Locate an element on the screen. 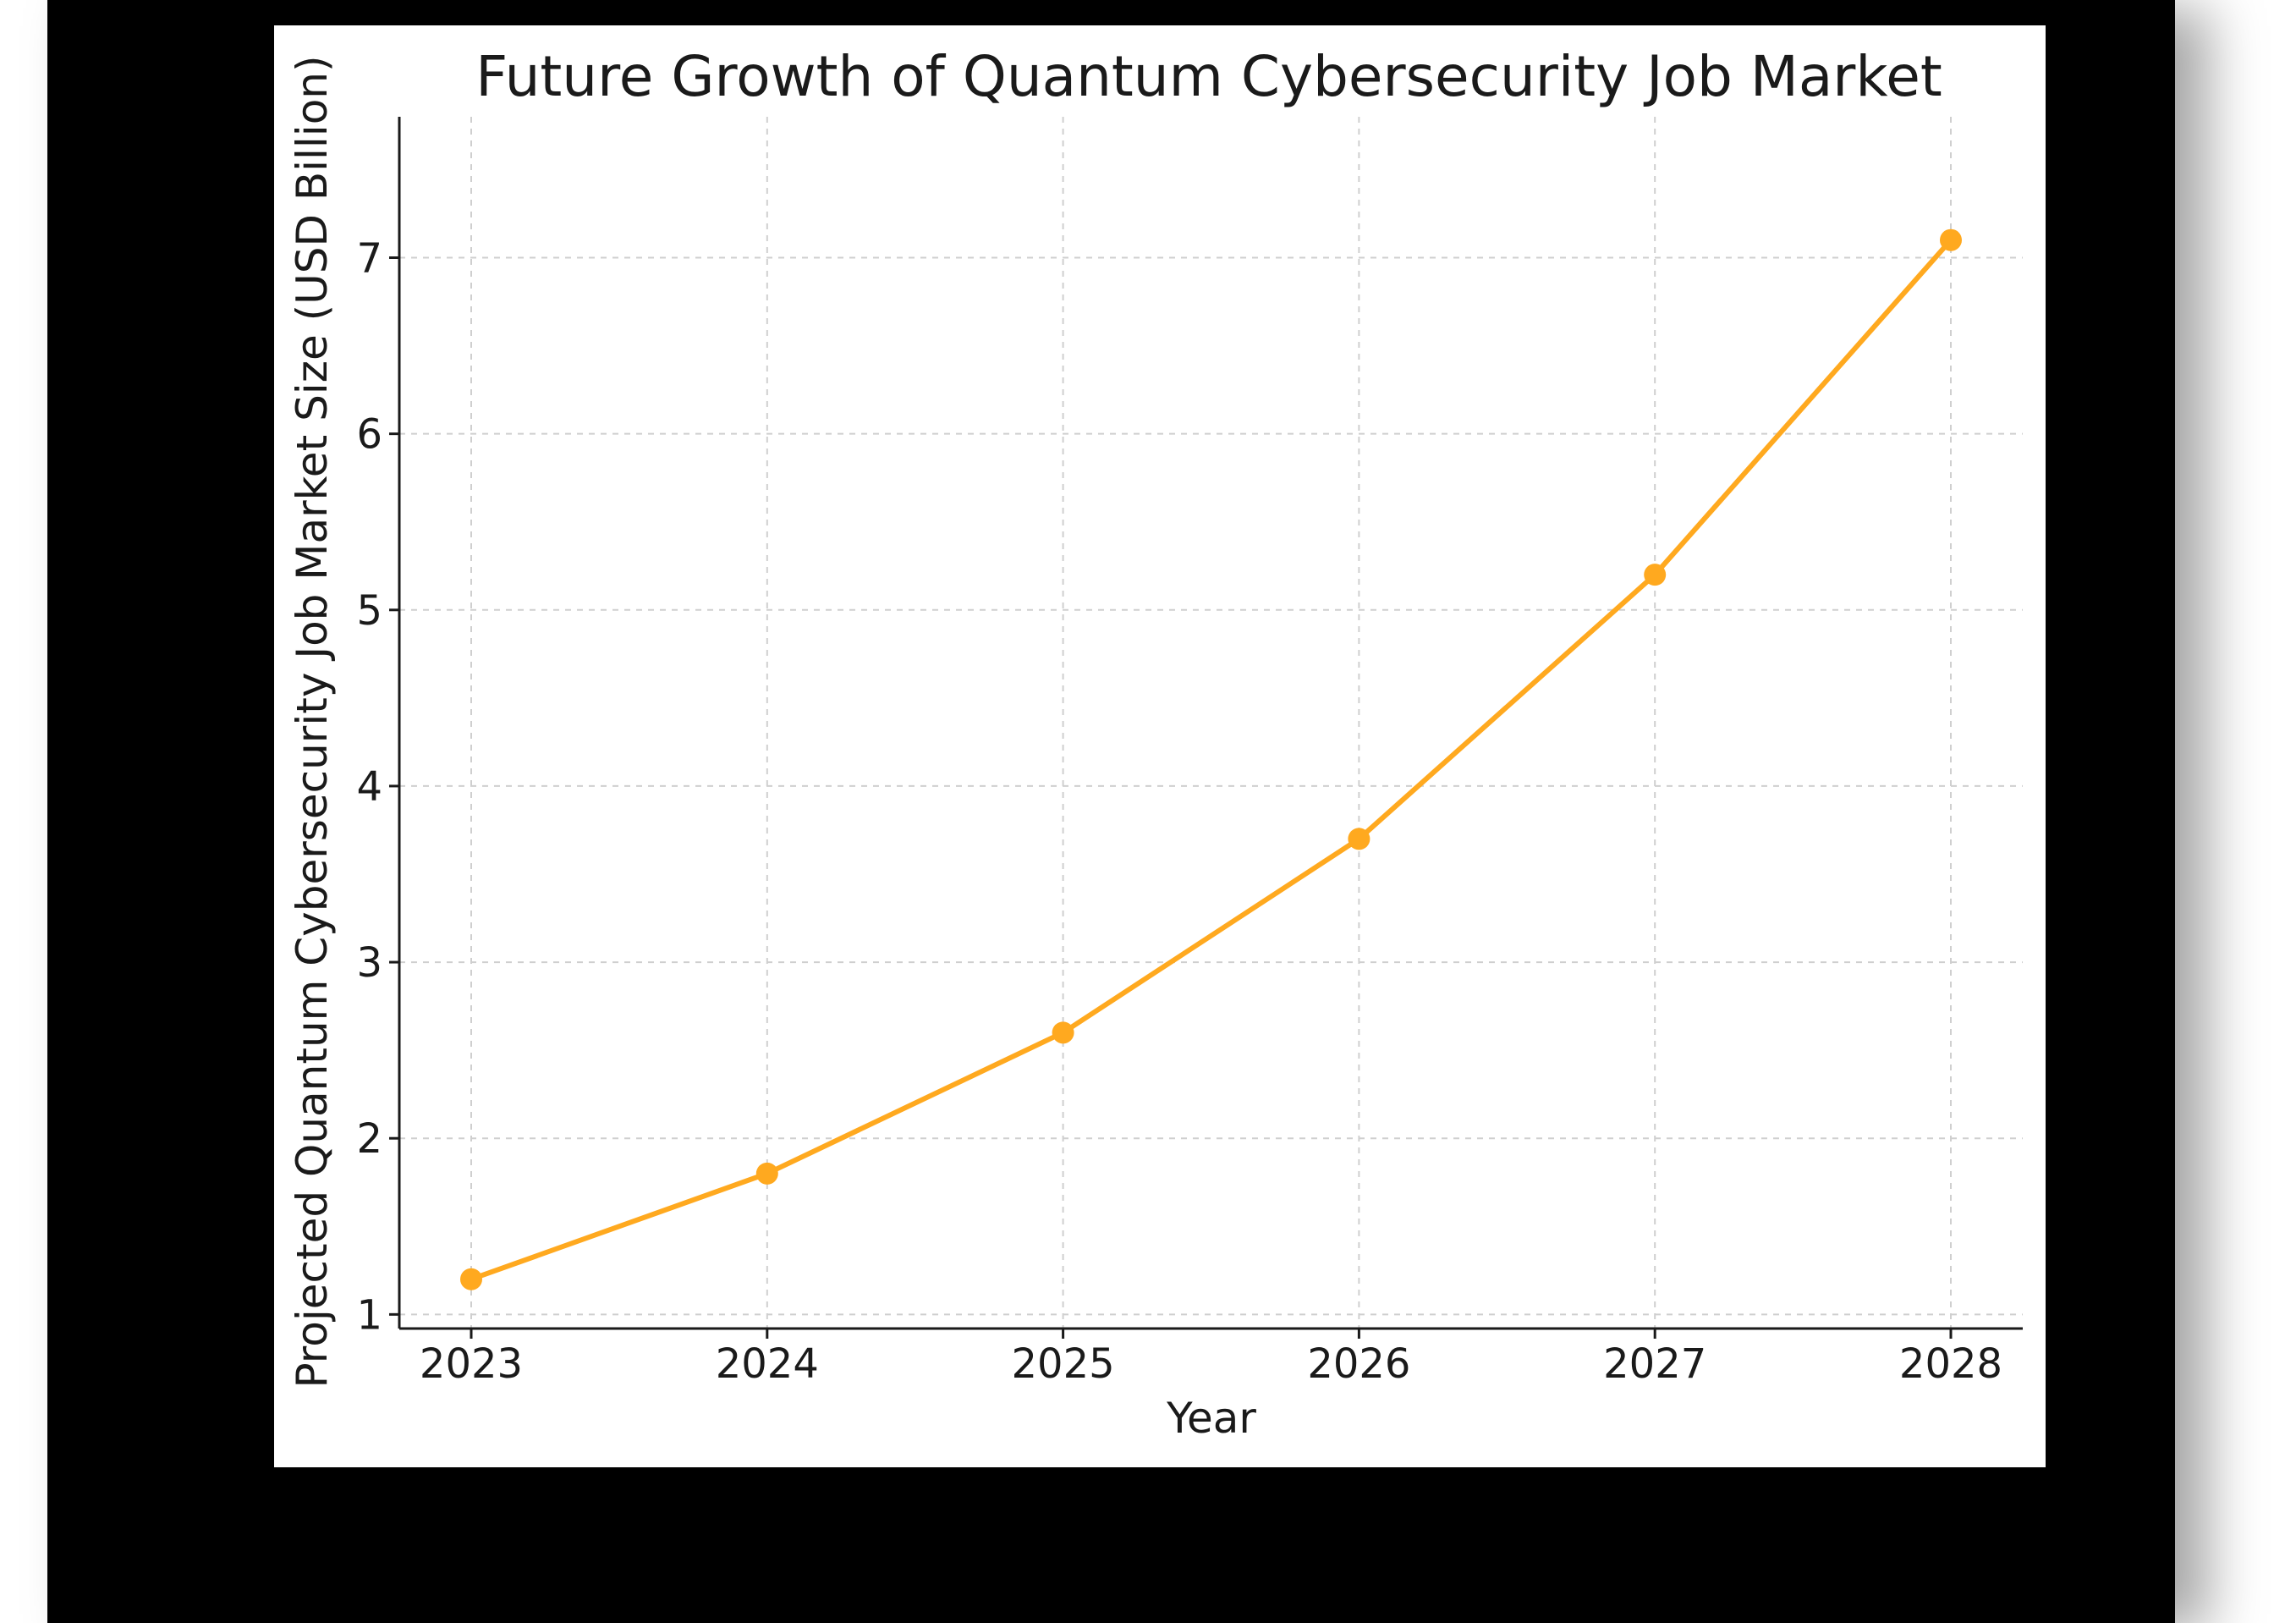  y-tick-label: 2 is located at coordinates (369, 1139).